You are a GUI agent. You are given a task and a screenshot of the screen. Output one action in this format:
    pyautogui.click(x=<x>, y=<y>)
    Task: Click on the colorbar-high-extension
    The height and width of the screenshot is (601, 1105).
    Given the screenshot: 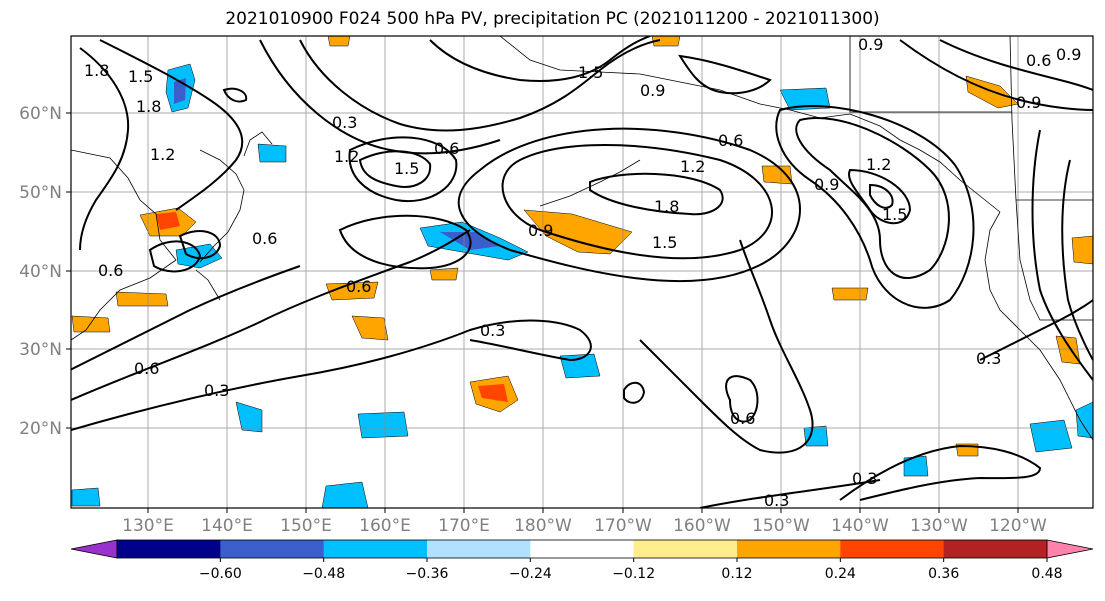 What is the action you would take?
    pyautogui.click(x=1070, y=549)
    